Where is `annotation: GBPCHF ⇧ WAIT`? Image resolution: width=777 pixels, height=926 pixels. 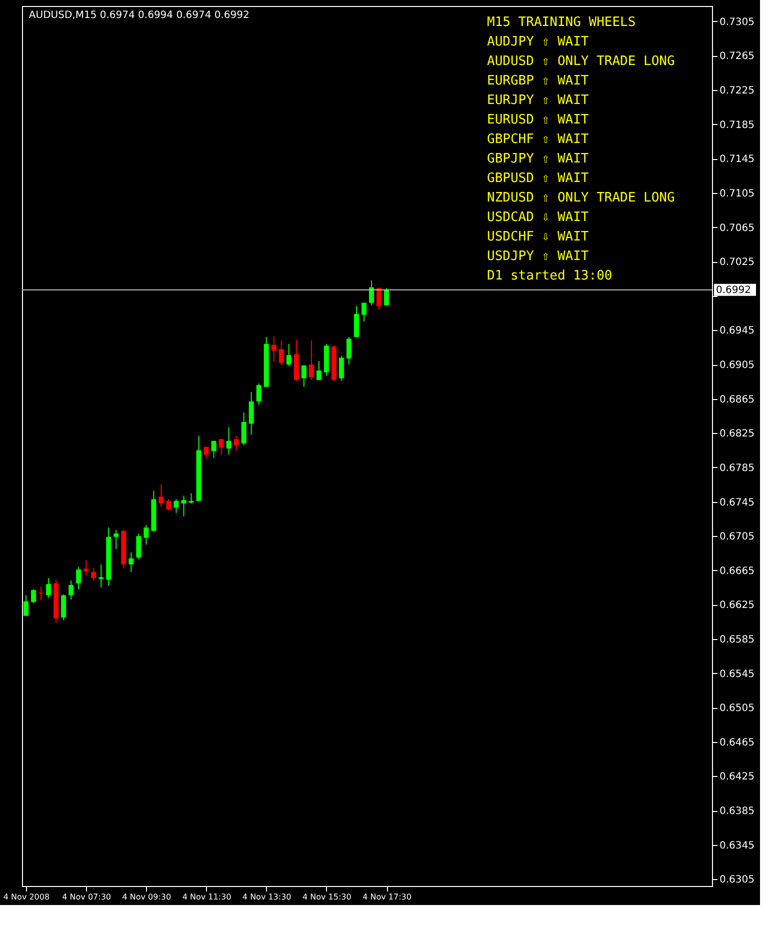 annotation: GBPCHF ⇧ WAIT is located at coordinates (538, 139).